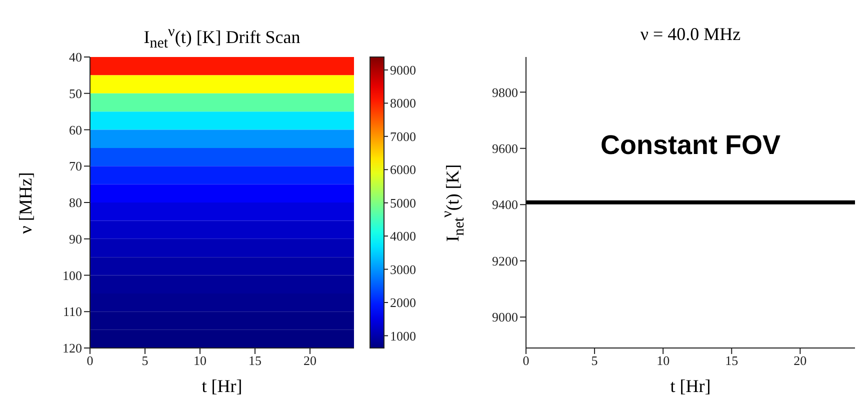 Image resolution: width=864 pixels, height=418 pixels. What do you see at coordinates (505, 260) in the screenshot?
I see `y-tick-label: 9200` at bounding box center [505, 260].